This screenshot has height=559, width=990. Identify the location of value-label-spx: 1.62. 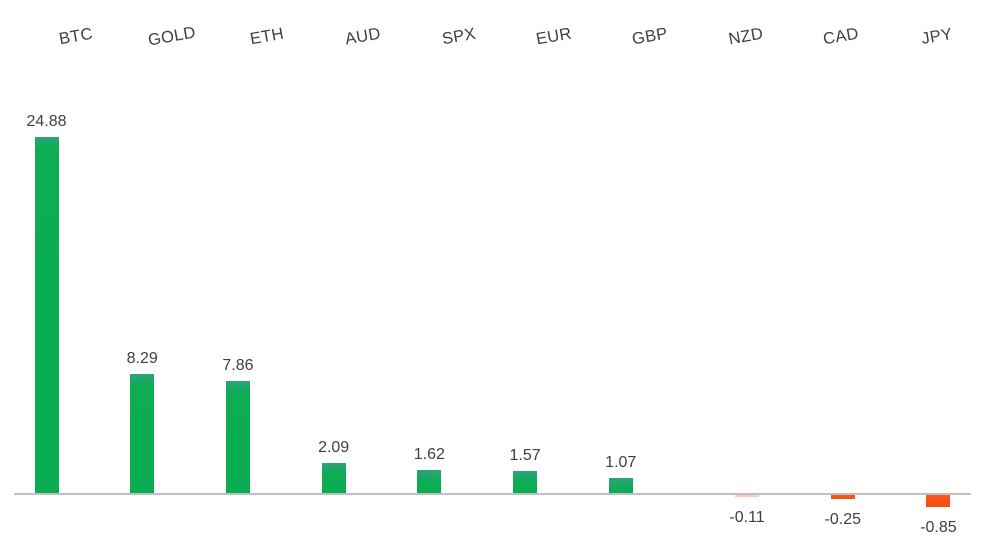
(429, 454).